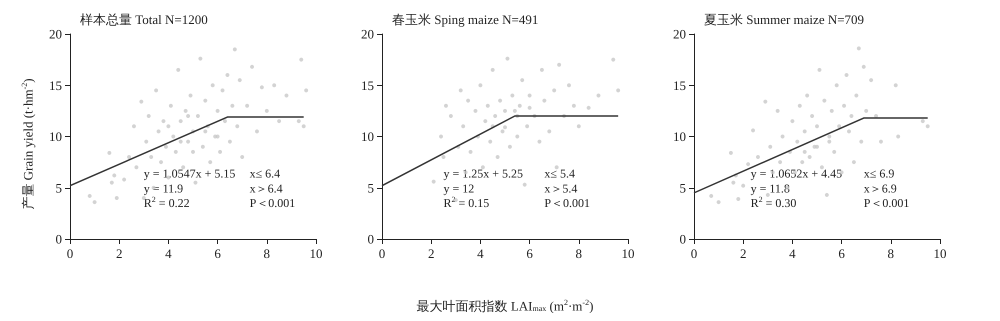 The height and width of the screenshot is (321, 1000). I want to click on annotation: y = 11.9, so click(164, 188).